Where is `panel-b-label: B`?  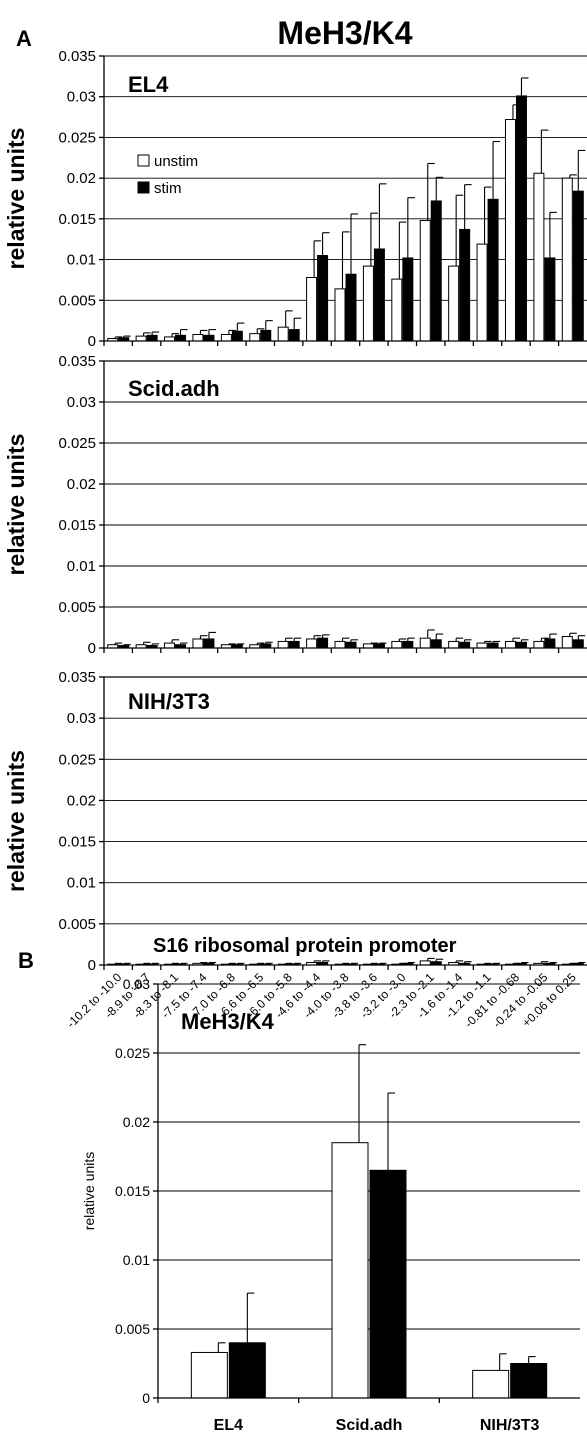
panel-b-label: B is located at coordinates (26, 960).